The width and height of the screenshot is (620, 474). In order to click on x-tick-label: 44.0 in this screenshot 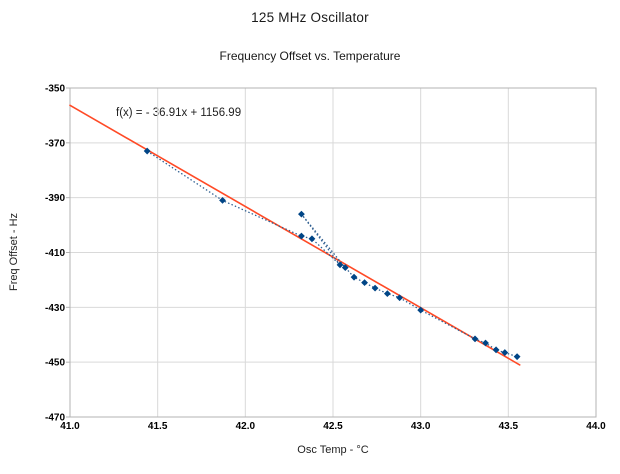, I will do `click(596, 426)`.